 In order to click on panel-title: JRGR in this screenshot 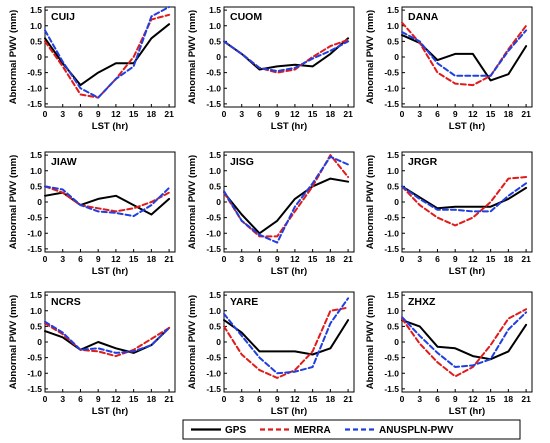, I will do `click(423, 162)`.